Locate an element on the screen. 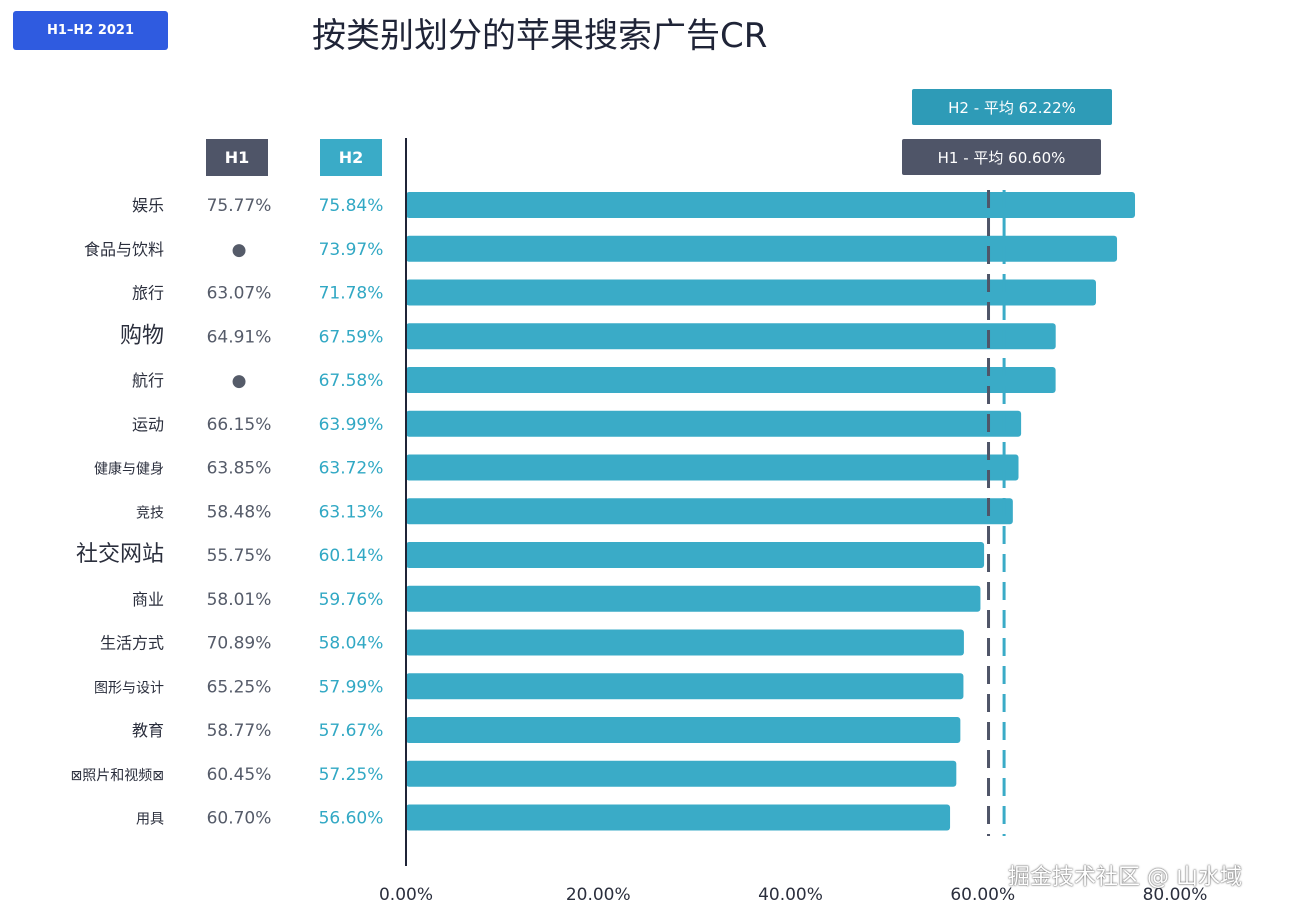  h1-value-label: 63.85% is located at coordinates (239, 469).